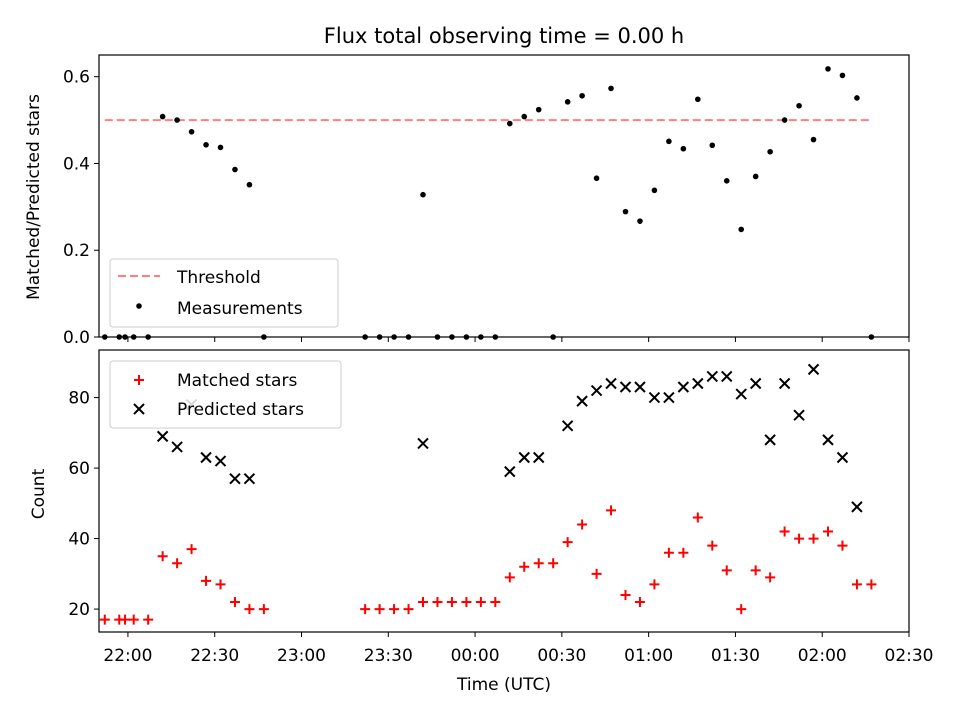 The image size is (960, 725). I want to click on legend-matched-swatch, so click(139, 380).